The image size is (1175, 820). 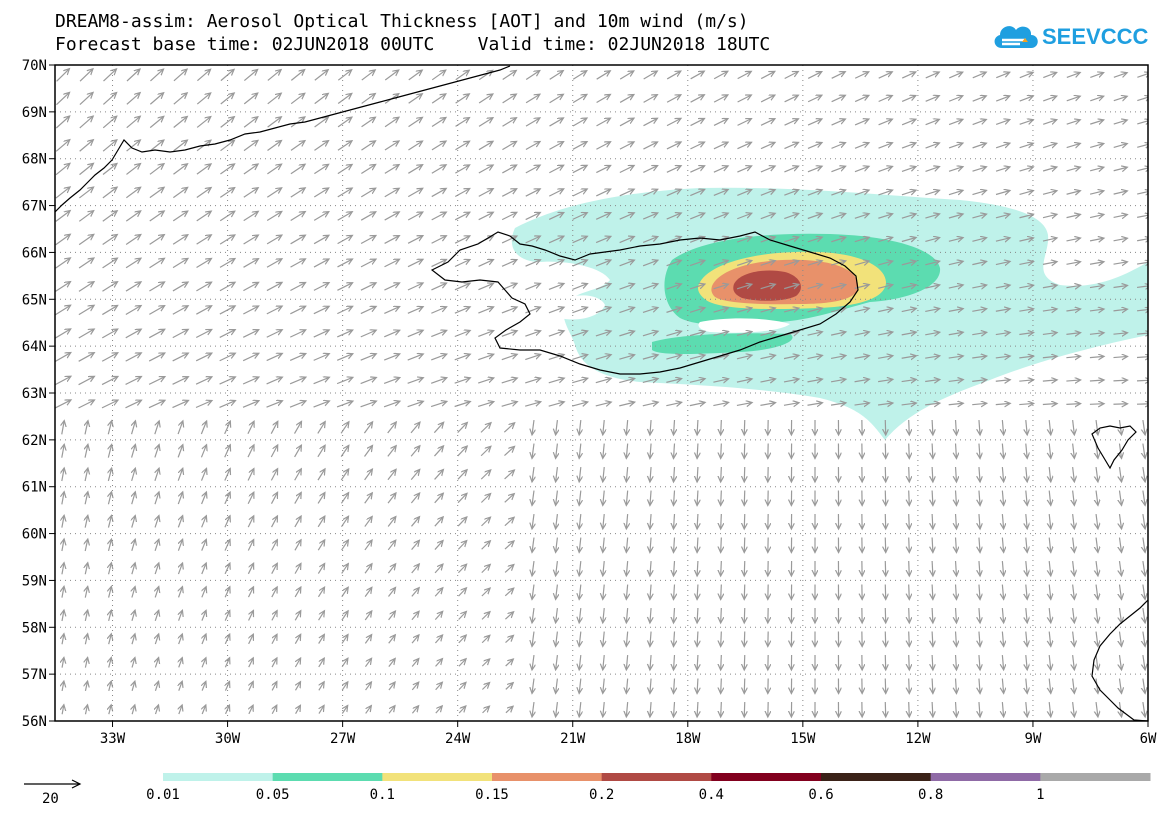 What do you see at coordinates (273, 795) in the screenshot?
I see `colorbar-label: 0.05` at bounding box center [273, 795].